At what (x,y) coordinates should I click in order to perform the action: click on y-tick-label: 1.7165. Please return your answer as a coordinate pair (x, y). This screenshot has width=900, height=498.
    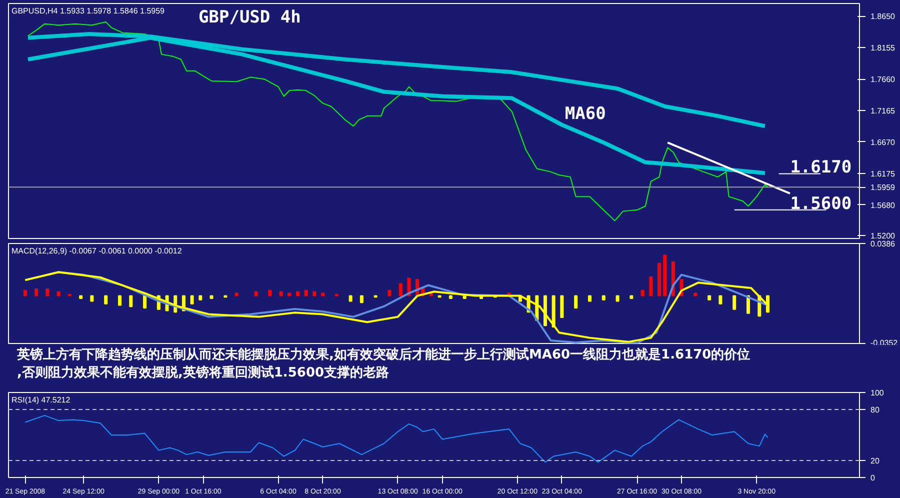
    Looking at the image, I should click on (883, 111).